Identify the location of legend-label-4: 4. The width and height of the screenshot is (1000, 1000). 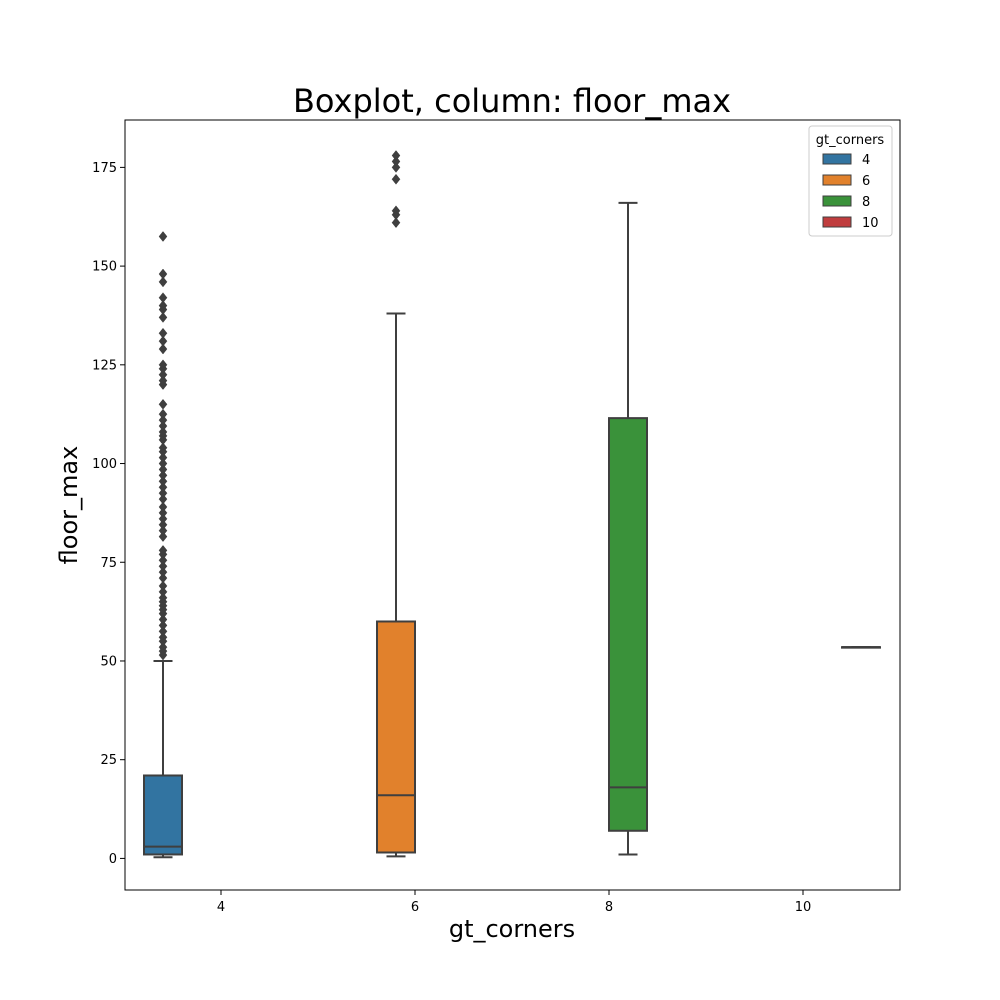
(866, 160).